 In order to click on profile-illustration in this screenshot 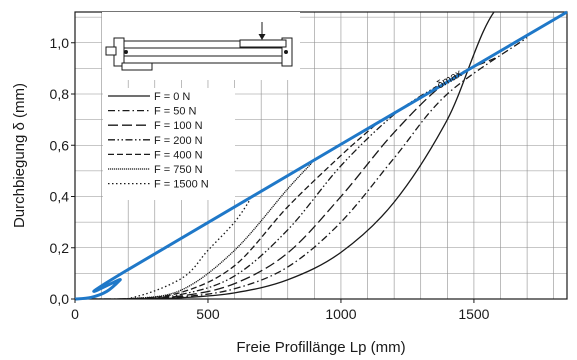, I will do `click(201, 46)`.